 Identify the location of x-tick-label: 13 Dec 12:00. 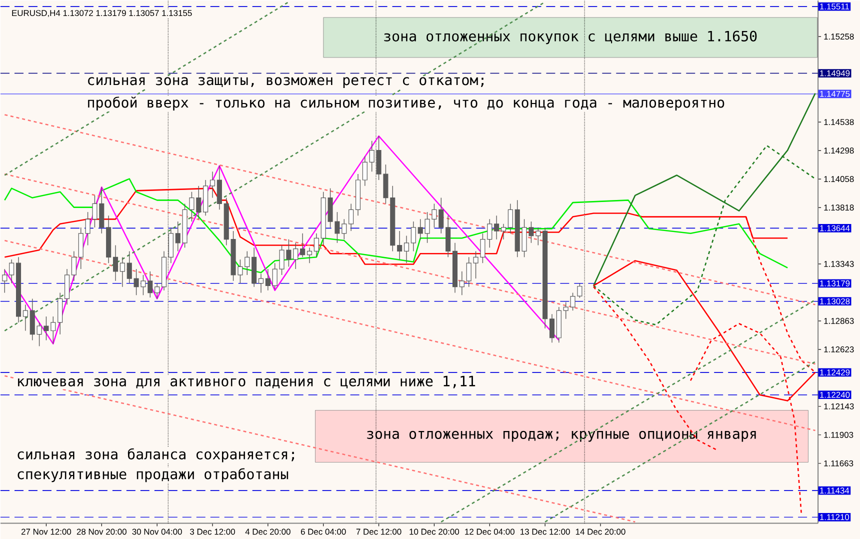
(545, 531).